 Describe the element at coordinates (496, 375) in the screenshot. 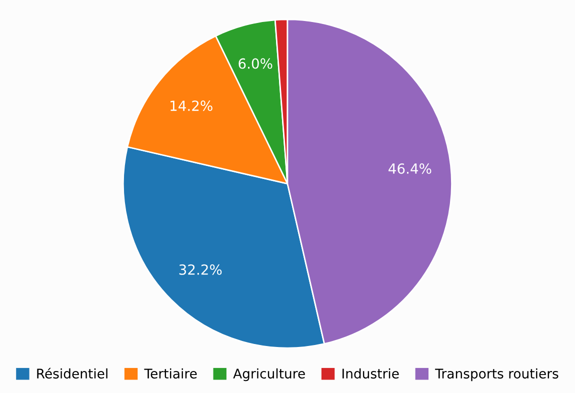

I see `legend-label: Transports routiers` at that location.